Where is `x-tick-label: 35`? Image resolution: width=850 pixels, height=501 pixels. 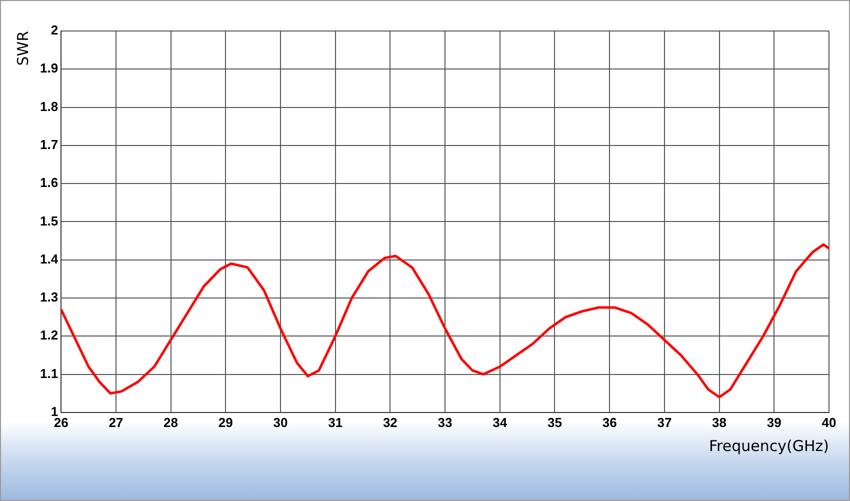
x-tick-label: 35 is located at coordinates (555, 422).